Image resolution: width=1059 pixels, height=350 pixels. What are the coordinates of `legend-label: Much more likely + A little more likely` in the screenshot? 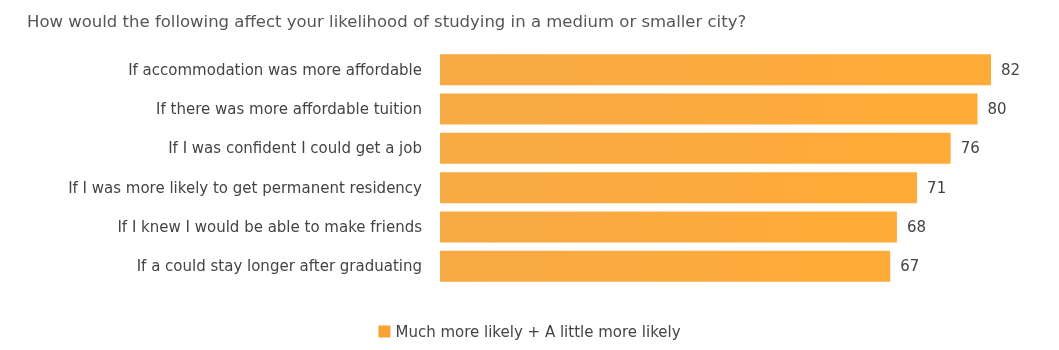 It's located at (538, 331).